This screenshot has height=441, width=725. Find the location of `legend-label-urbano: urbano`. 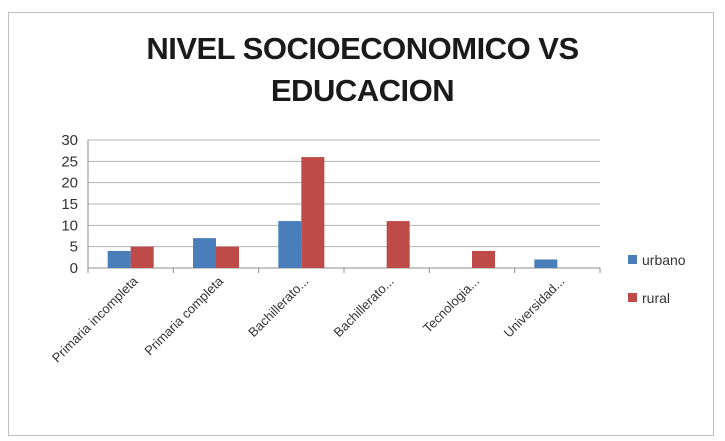

legend-label-urbano: urbano is located at coordinates (664, 260).